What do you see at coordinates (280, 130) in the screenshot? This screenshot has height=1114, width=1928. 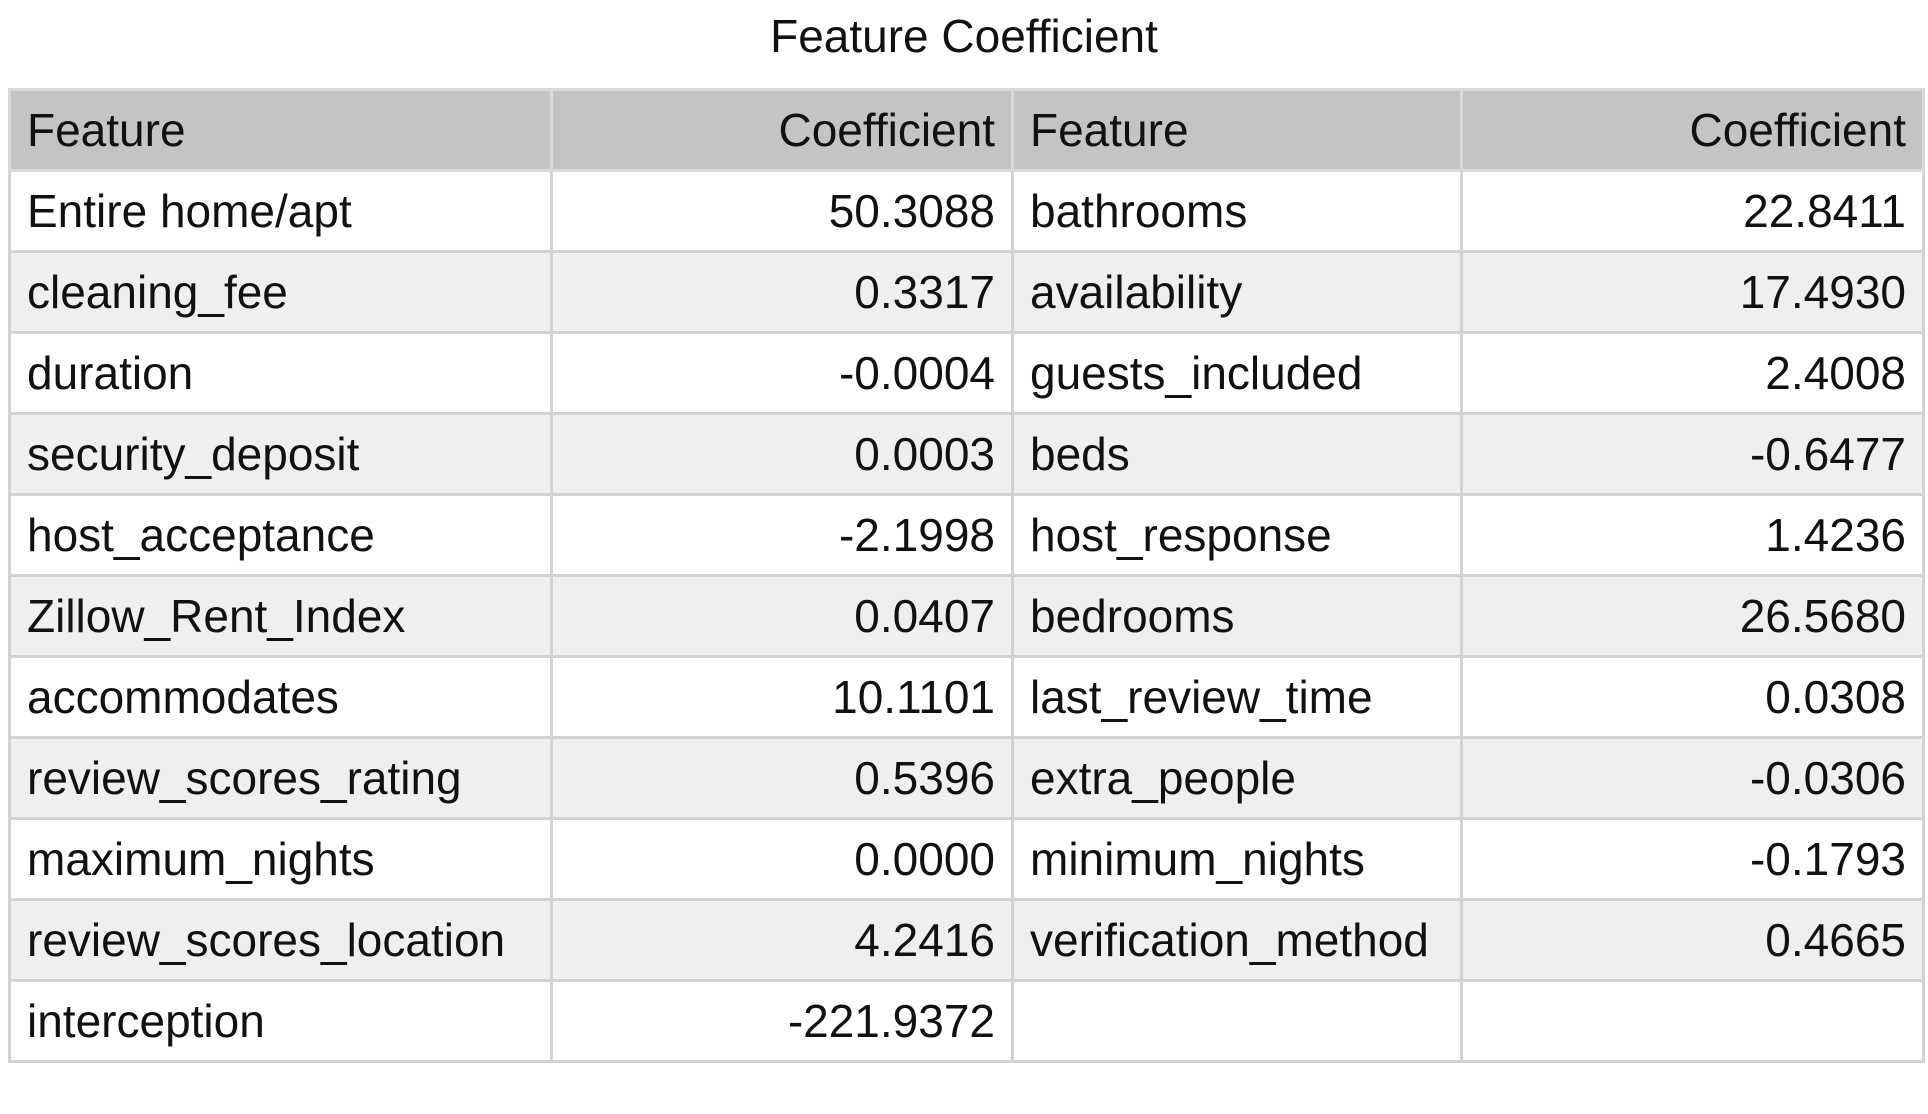 I see `header-feature-left: Feature` at bounding box center [280, 130].